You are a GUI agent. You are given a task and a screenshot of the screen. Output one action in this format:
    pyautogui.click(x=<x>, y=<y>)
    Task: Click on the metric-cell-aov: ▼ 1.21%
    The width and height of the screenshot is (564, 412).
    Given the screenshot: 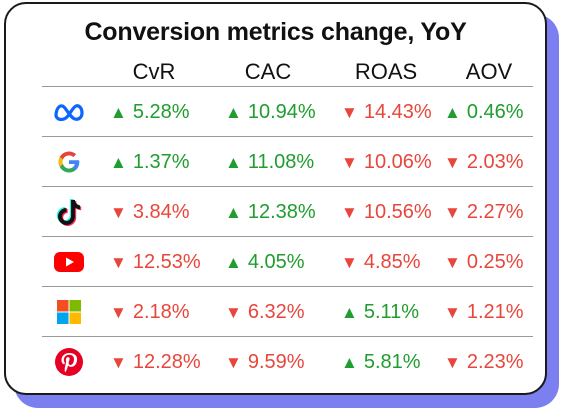 What is the action you would take?
    pyautogui.click(x=484, y=312)
    